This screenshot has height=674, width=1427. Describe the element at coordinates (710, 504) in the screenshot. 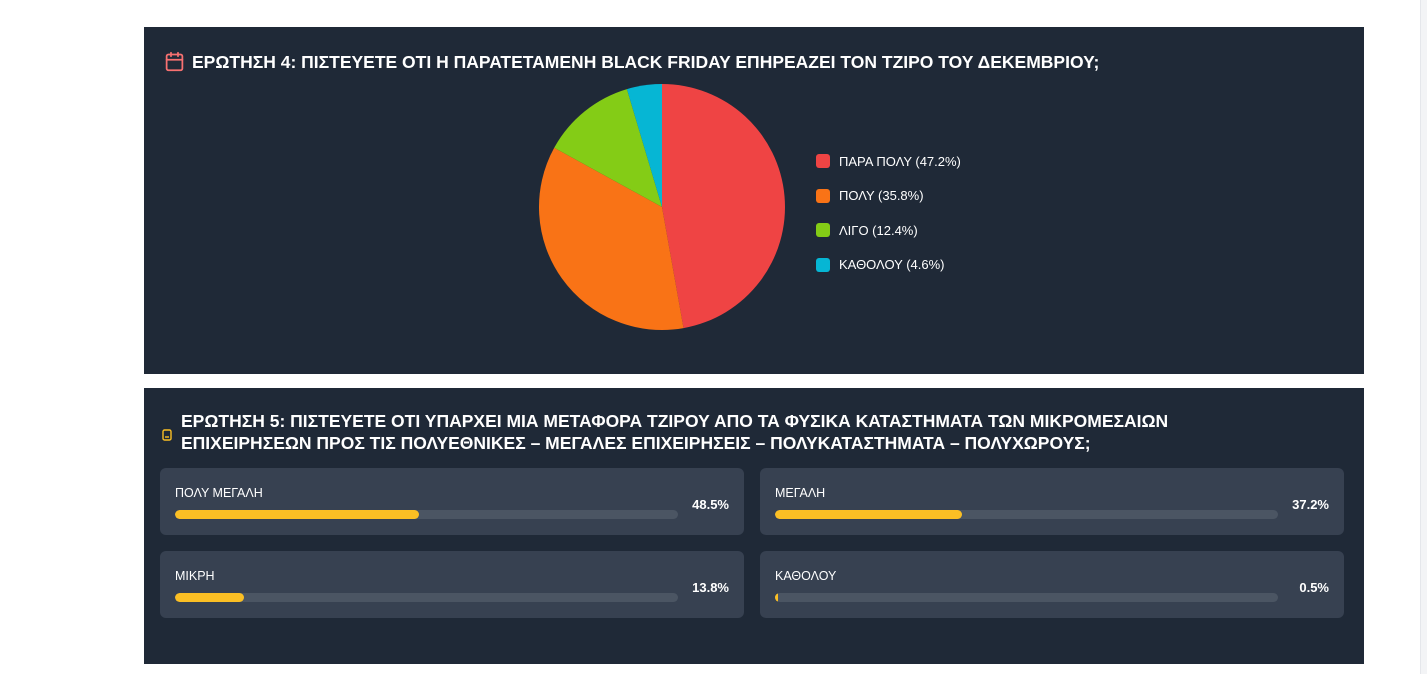

I see `answer-percentage: 48.5%` at that location.